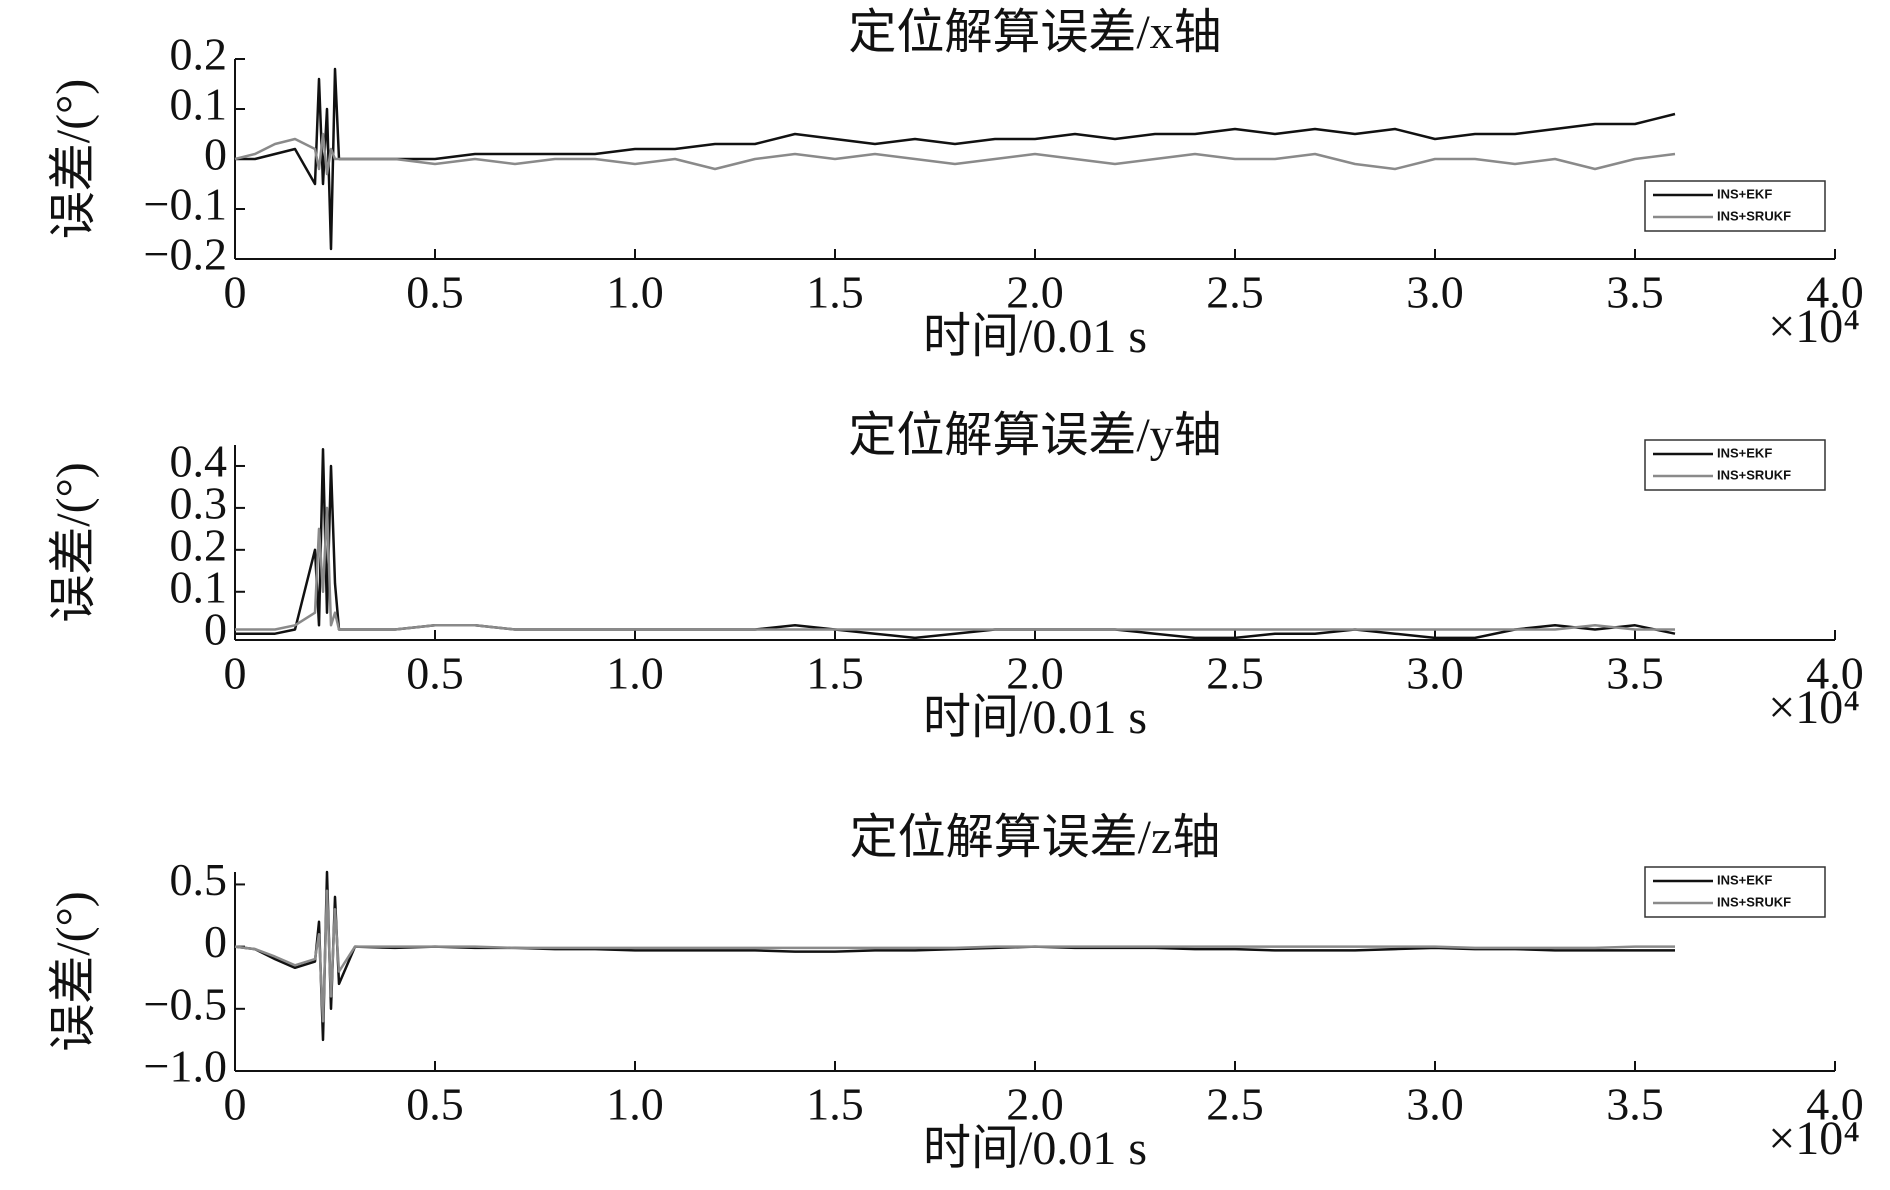 This screenshot has height=1190, width=1890. What do you see at coordinates (185, 1003) in the screenshot?
I see `y-tick-label: −0.5` at bounding box center [185, 1003].